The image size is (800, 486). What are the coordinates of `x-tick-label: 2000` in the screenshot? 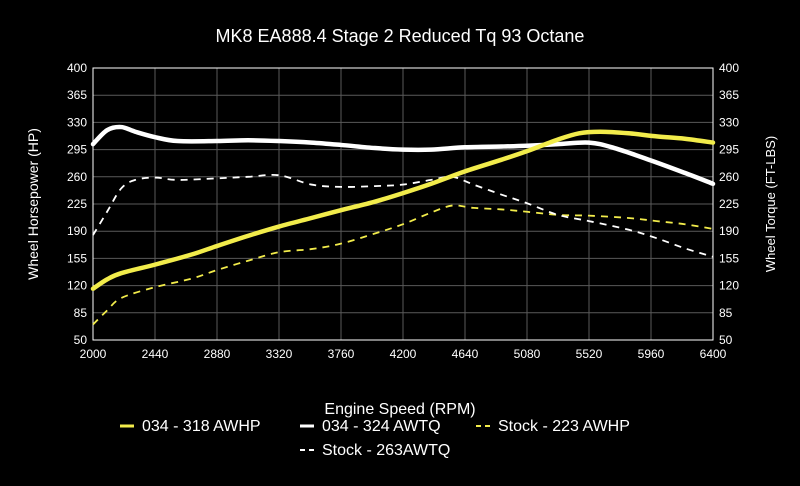 It's located at (93, 354).